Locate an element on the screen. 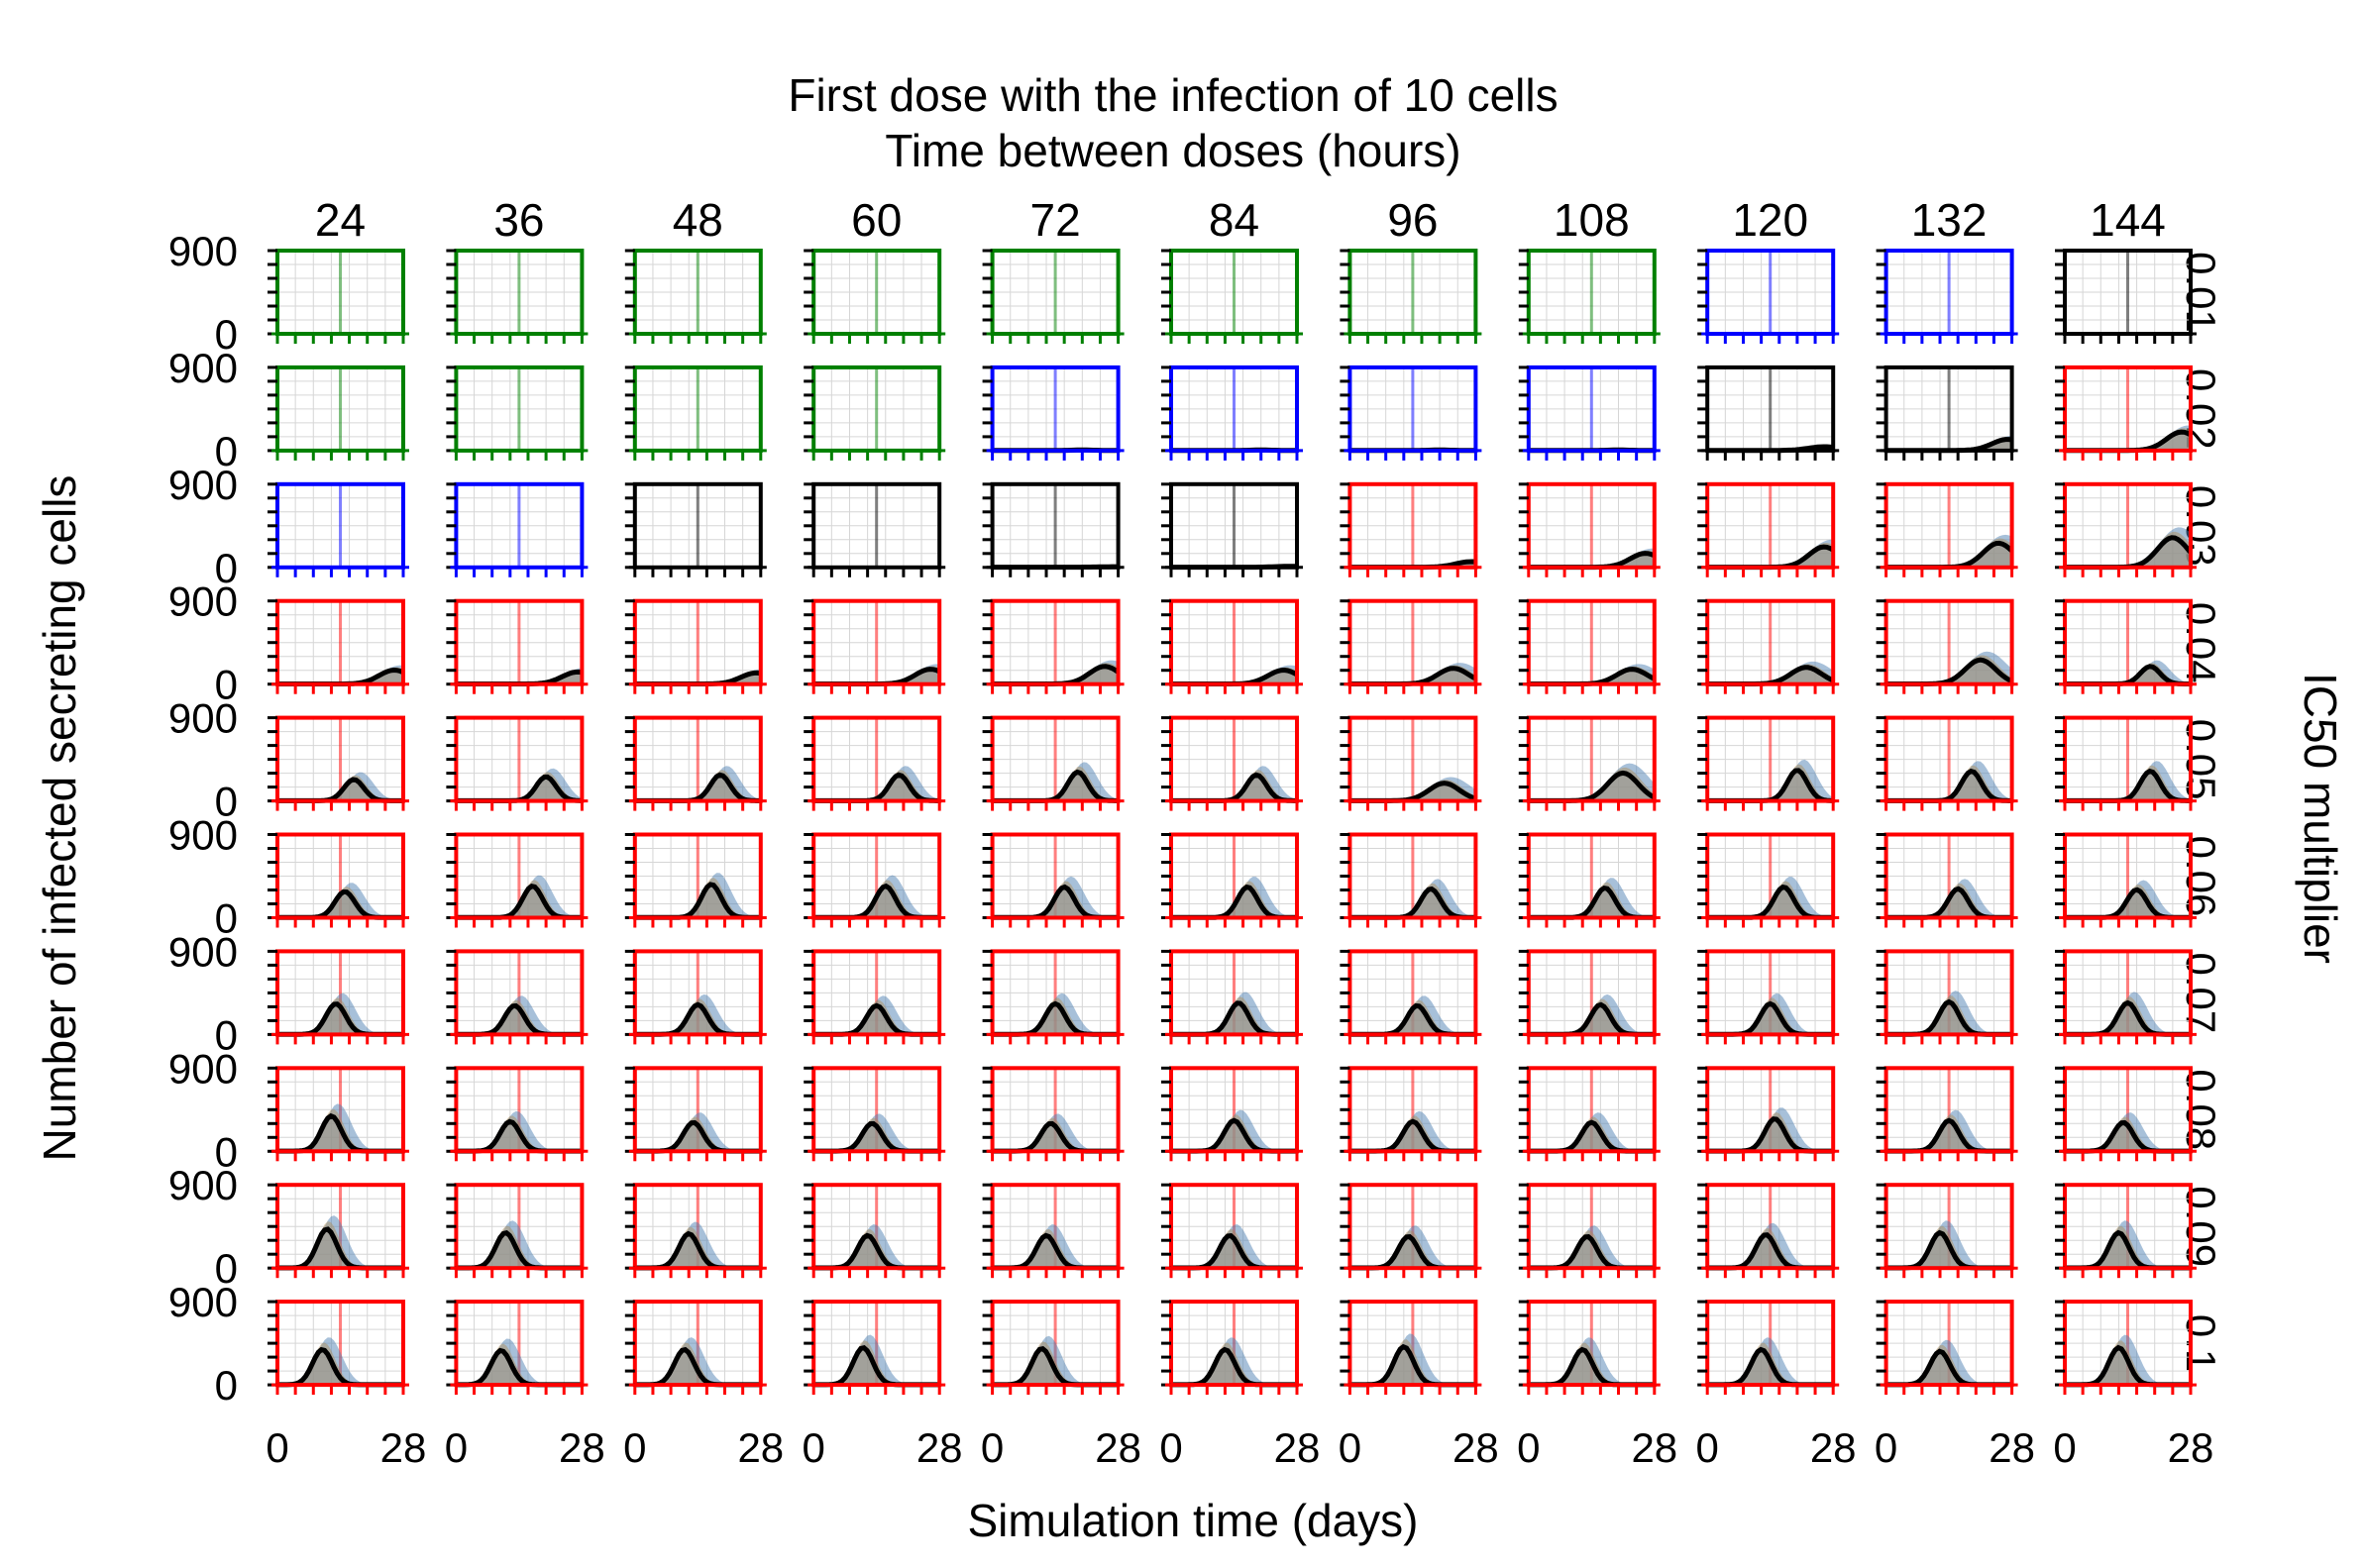 This screenshot has height=1568, width=2367. y-axis-label: Number of infected secreting cells is located at coordinates (59, 819).